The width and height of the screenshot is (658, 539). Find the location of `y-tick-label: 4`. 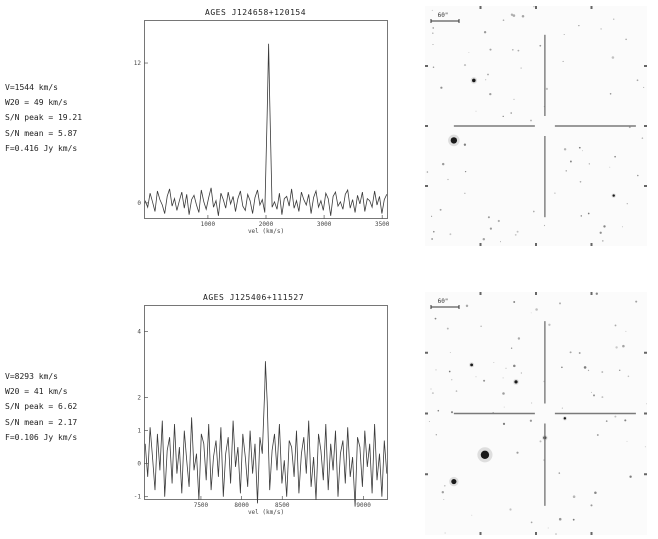

y-tick-label: 4 is located at coordinates (139, 331).